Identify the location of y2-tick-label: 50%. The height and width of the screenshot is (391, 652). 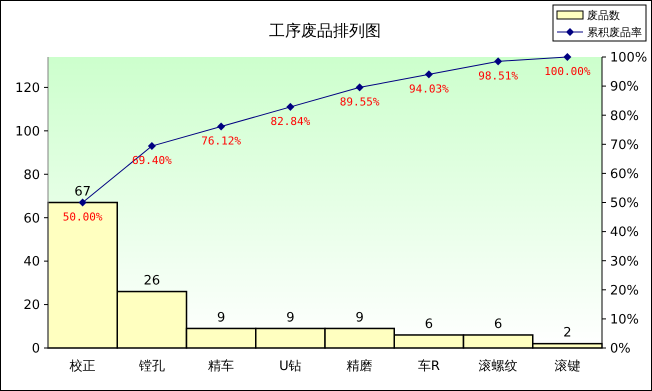
(624, 204).